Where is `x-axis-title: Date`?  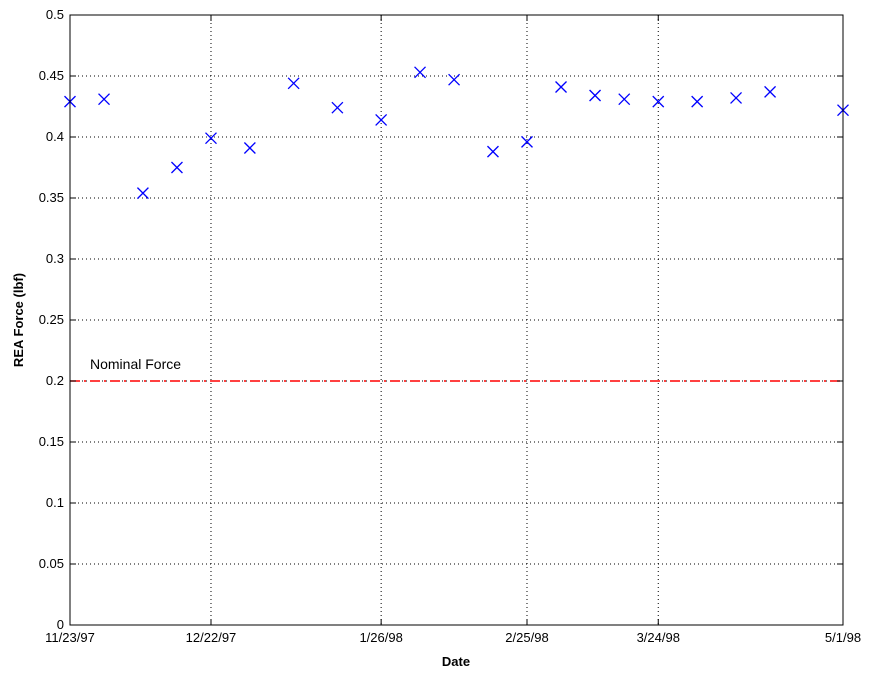 x-axis-title: Date is located at coordinates (456, 661).